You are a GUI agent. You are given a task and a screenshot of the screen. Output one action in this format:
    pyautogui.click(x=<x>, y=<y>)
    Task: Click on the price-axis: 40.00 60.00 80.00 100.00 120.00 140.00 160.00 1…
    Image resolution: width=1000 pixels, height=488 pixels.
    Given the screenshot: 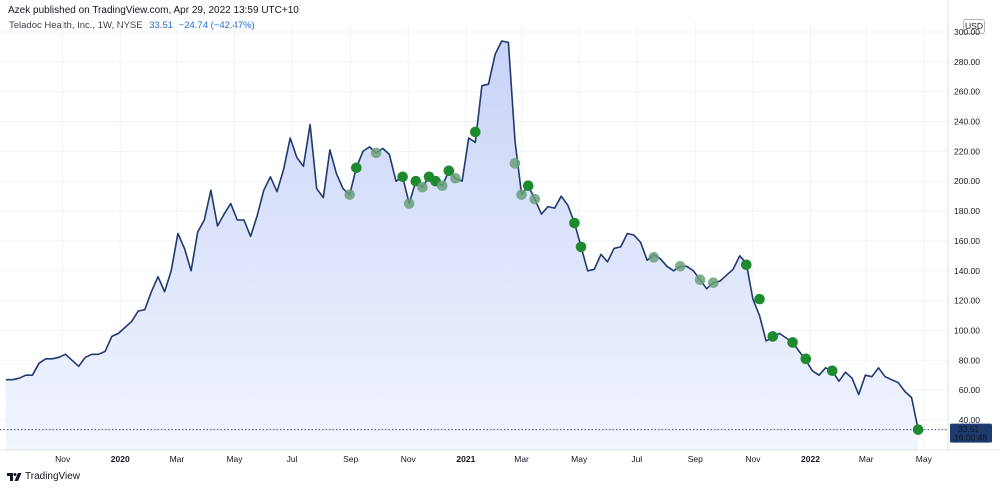 What is the action you would take?
    pyautogui.click(x=964, y=225)
    